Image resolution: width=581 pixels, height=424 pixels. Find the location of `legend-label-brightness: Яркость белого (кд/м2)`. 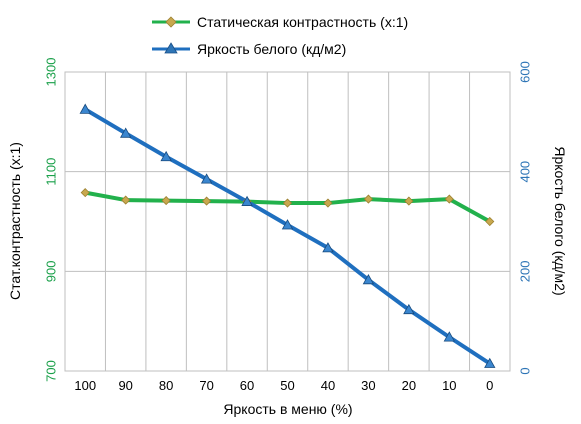

legend-label-brightness: Яркость белого (кд/м2) is located at coordinates (271, 49).